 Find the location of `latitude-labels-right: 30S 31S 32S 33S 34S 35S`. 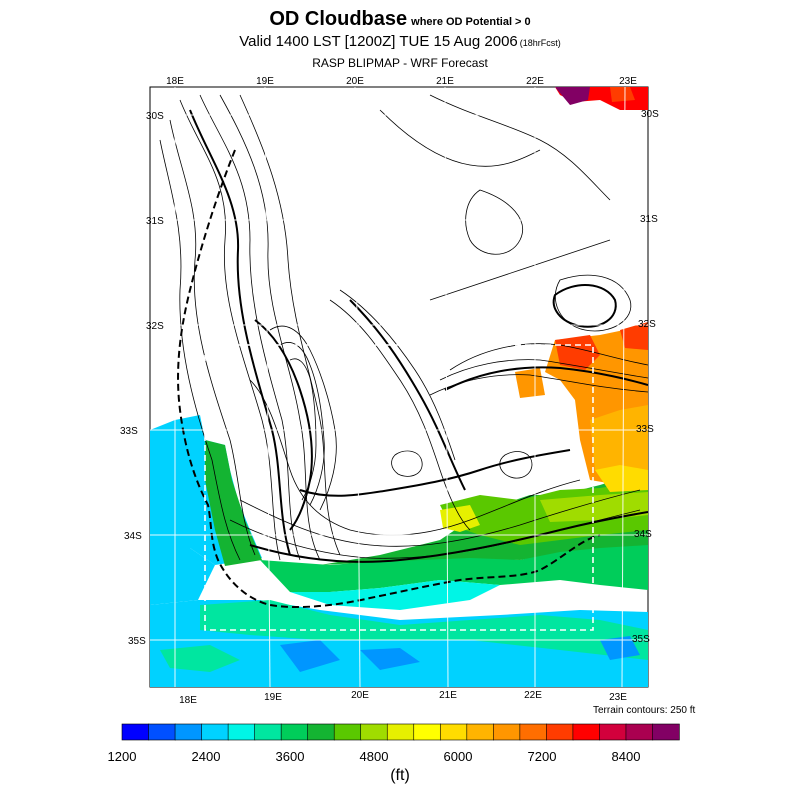

latitude-labels-right: 30S 31S 32S 33S 34S 35S is located at coordinates (645, 377).